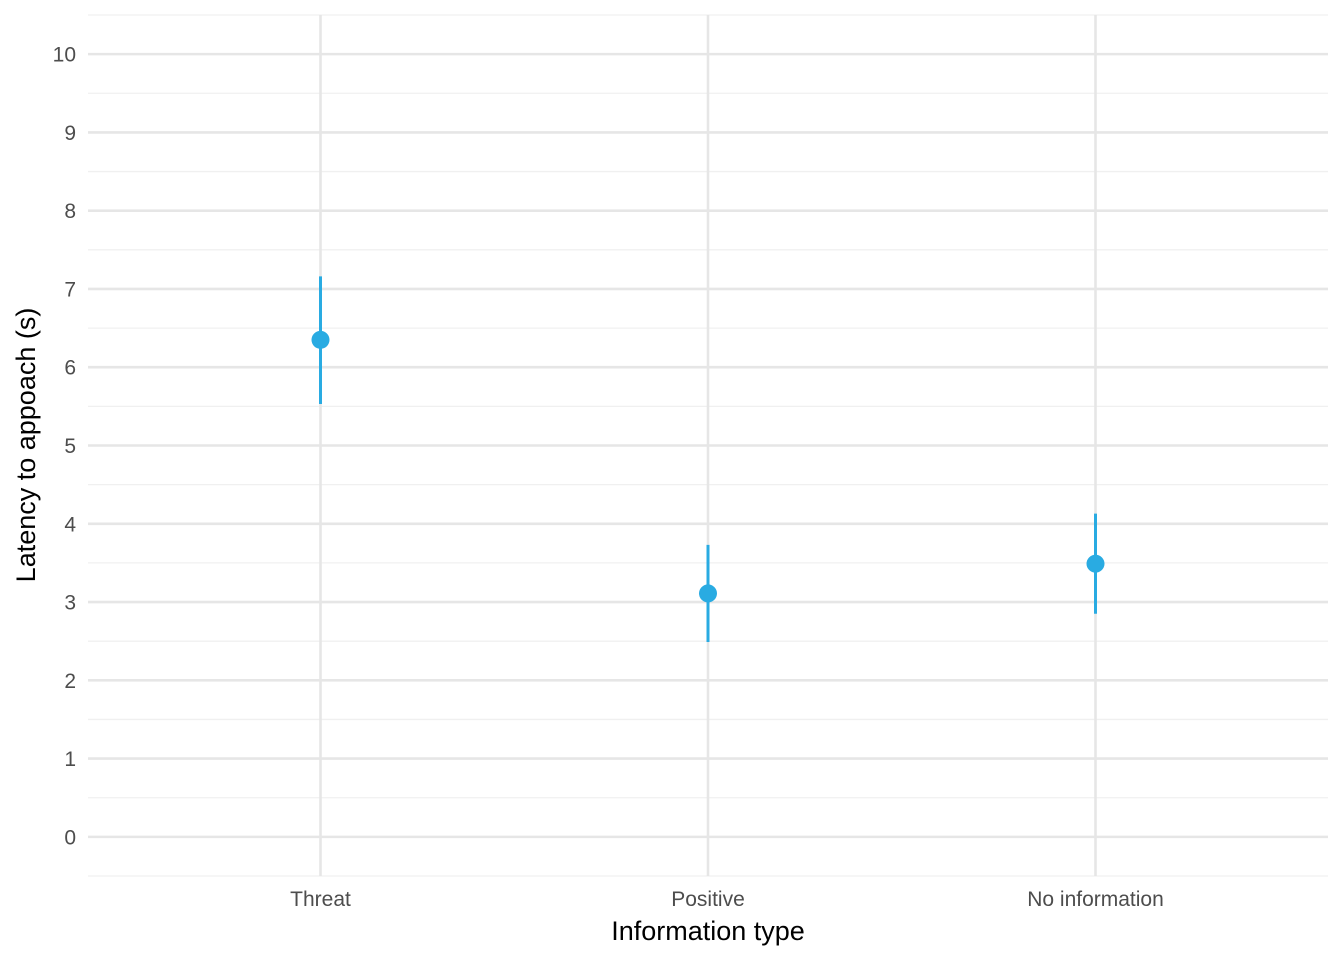 The height and width of the screenshot is (960, 1344). I want to click on y-tick-label: 6, so click(70, 368).